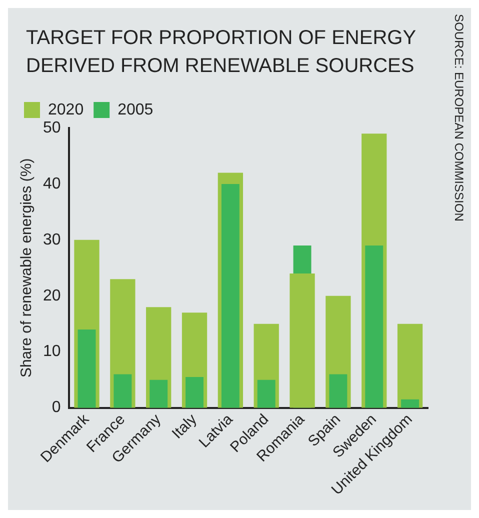 This screenshot has width=479, height=518. Describe the element at coordinates (27, 268) in the screenshot. I see `y-axis-title: Share of renewable energies (%)` at that location.